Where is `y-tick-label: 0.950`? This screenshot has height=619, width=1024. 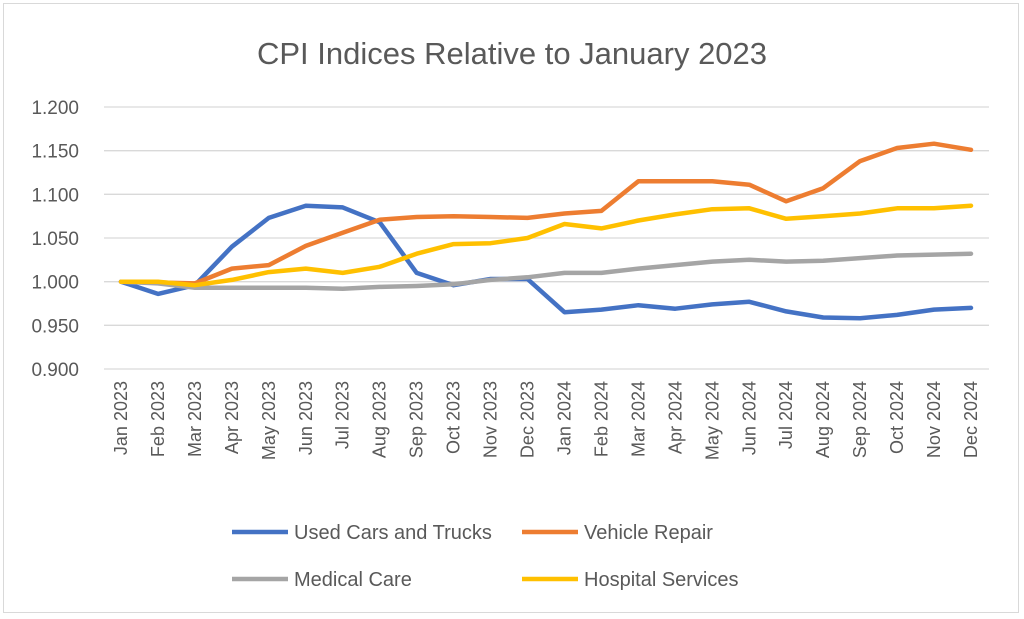
y-tick-label: 0.950 is located at coordinates (55, 326).